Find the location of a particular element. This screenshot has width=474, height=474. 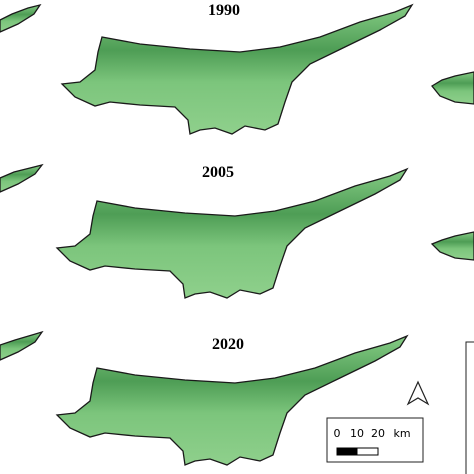

legend-frame is located at coordinates (469, 407).